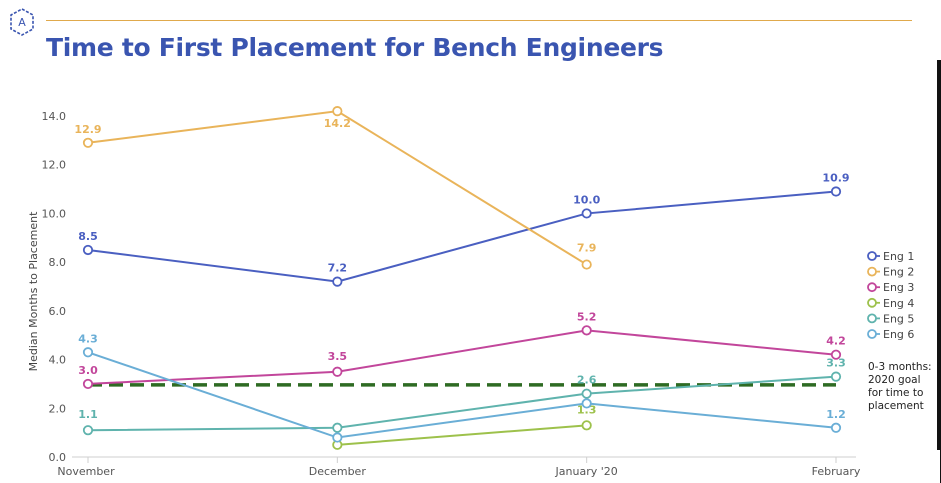  Describe the element at coordinates (33, 291) in the screenshot. I see `y-axis-title: Median Months to Placement` at that location.